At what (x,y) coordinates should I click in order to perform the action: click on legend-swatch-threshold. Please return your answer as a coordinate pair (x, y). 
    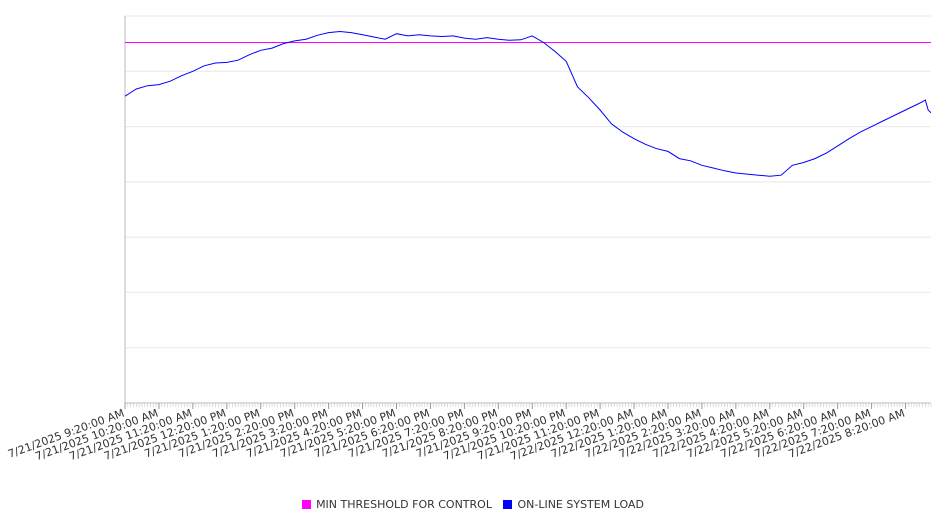
    Looking at the image, I should click on (307, 504).